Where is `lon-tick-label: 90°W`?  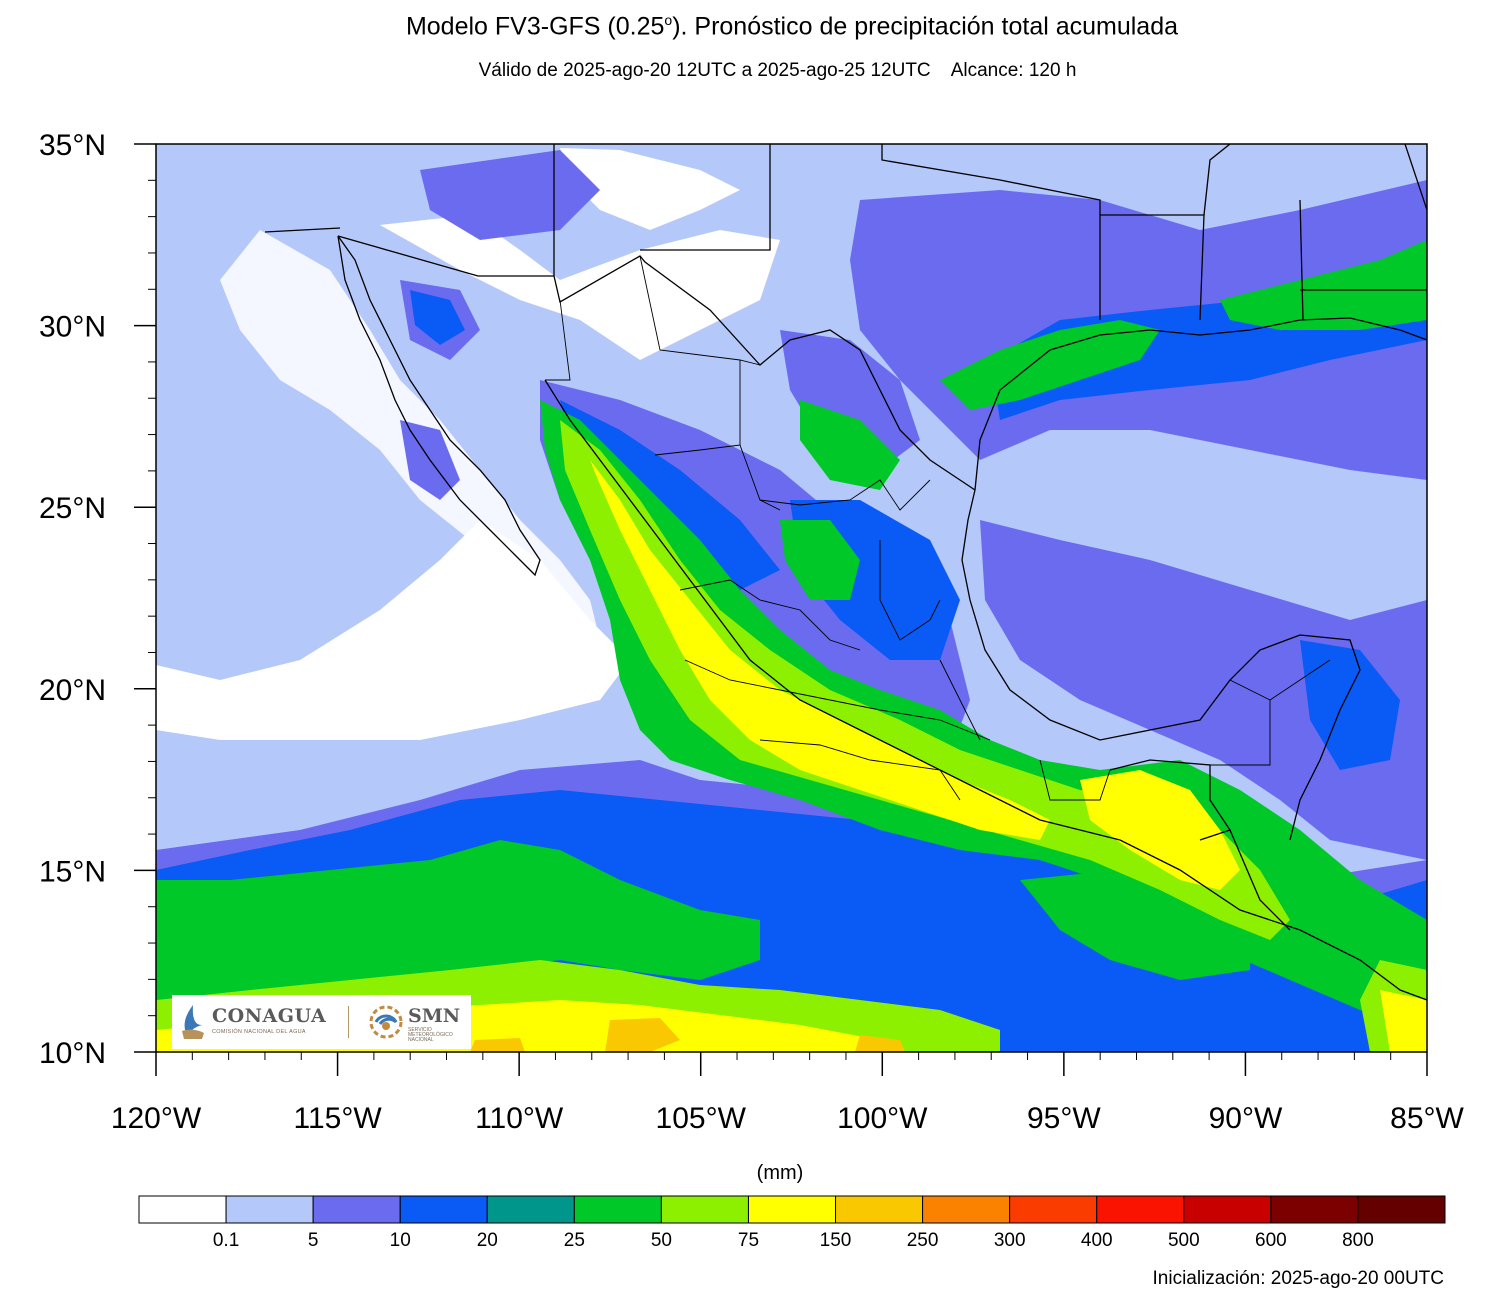 lon-tick-label: 90°W is located at coordinates (1246, 1118).